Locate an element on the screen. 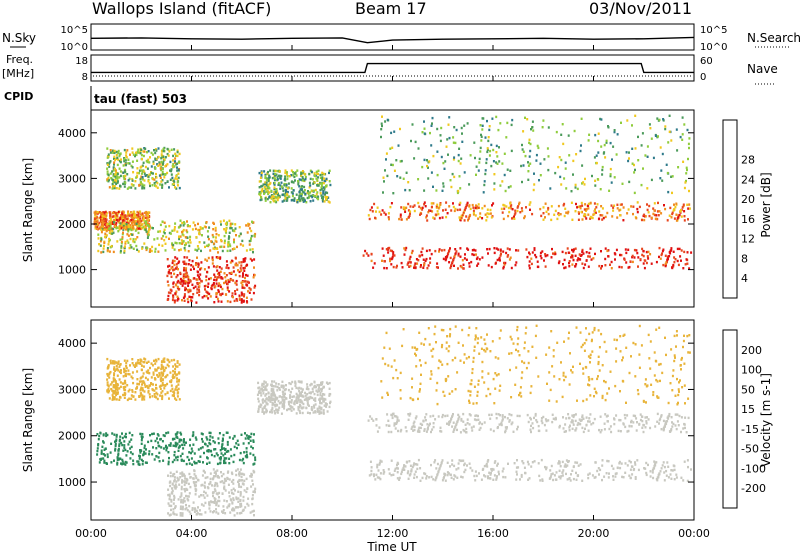 This screenshot has width=800, height=554. station-title: Wallops Island (fitACF) is located at coordinates (181, 9).